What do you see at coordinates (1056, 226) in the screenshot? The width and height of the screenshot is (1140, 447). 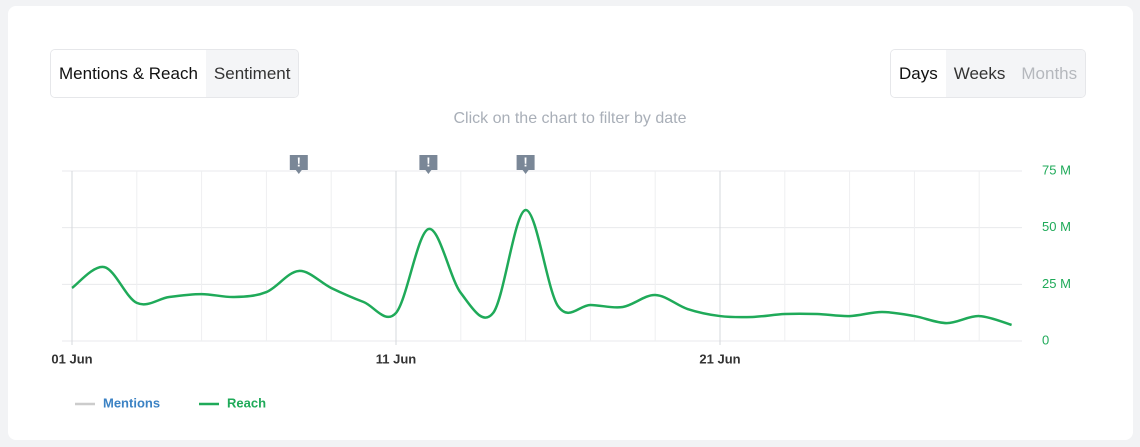 I see `y-tick-label: 50 M` at bounding box center [1056, 226].